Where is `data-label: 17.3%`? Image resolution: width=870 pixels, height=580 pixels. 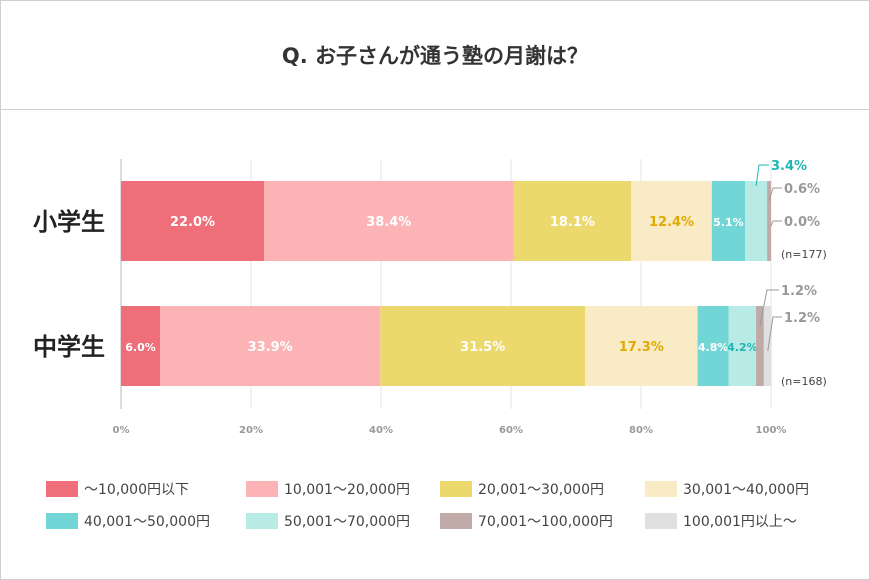
data-label: 17.3% is located at coordinates (641, 347).